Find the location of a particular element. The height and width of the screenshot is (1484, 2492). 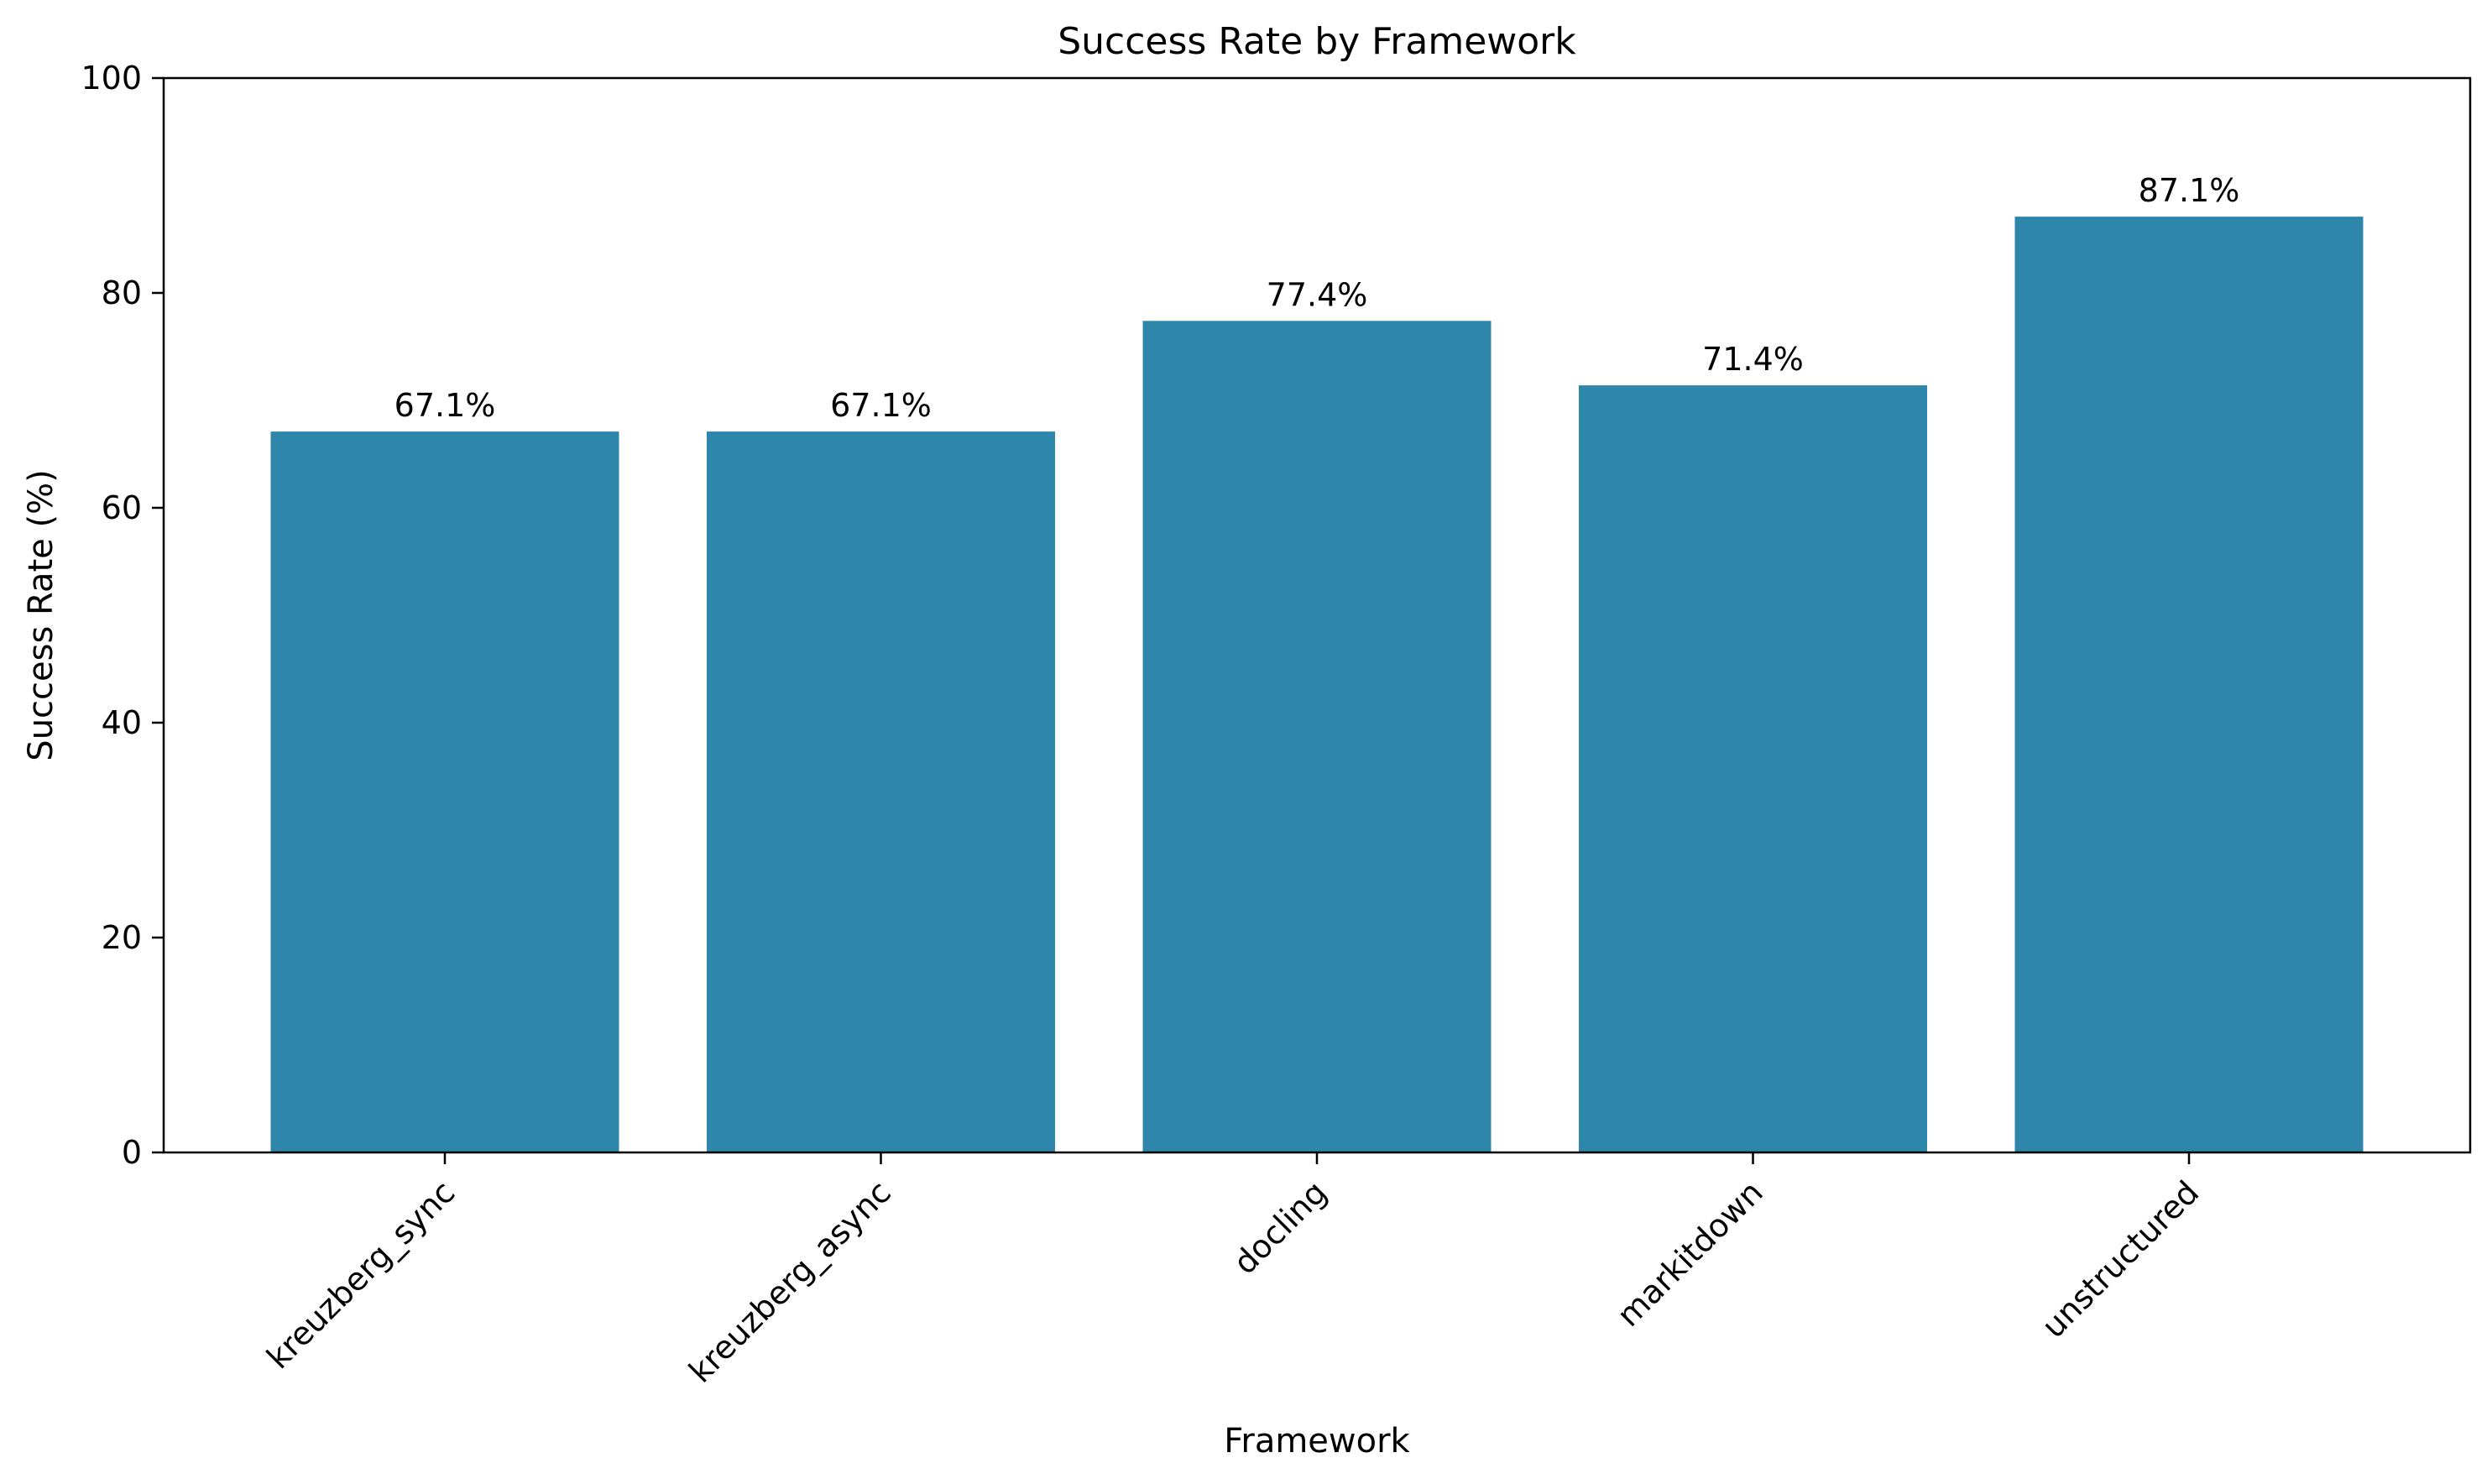

y-tick-label: 100 is located at coordinates (112, 78).